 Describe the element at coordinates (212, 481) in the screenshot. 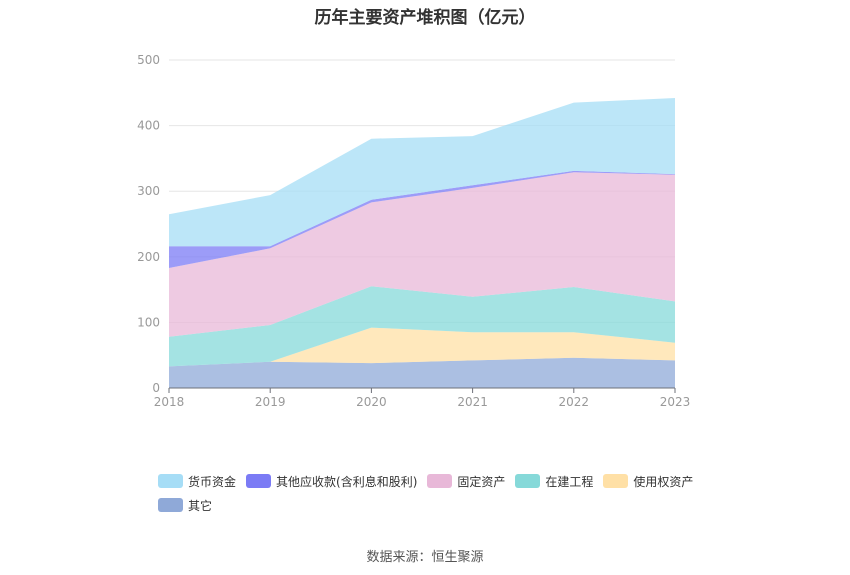

I see `legend-label: 货币资金` at that location.